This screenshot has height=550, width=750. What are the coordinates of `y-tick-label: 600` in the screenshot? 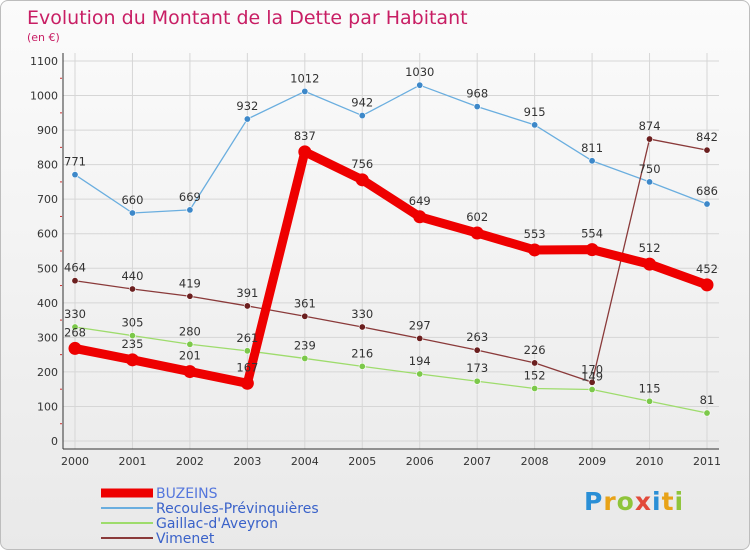 It's located at (47, 234).